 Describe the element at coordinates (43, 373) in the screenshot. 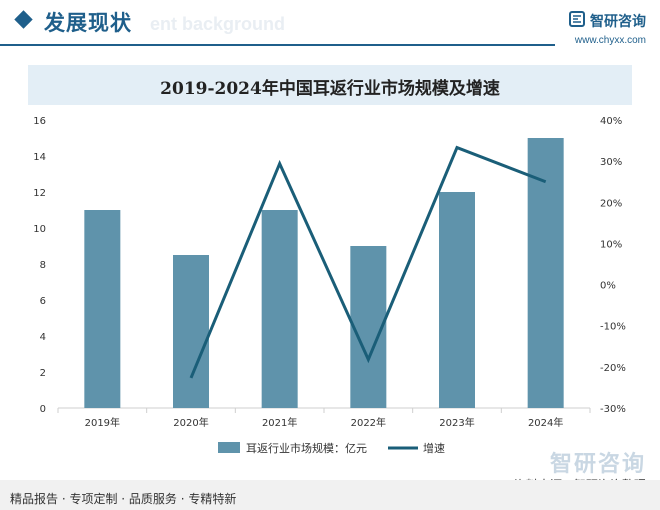

I see `y-left-tick-label: 2` at that location.